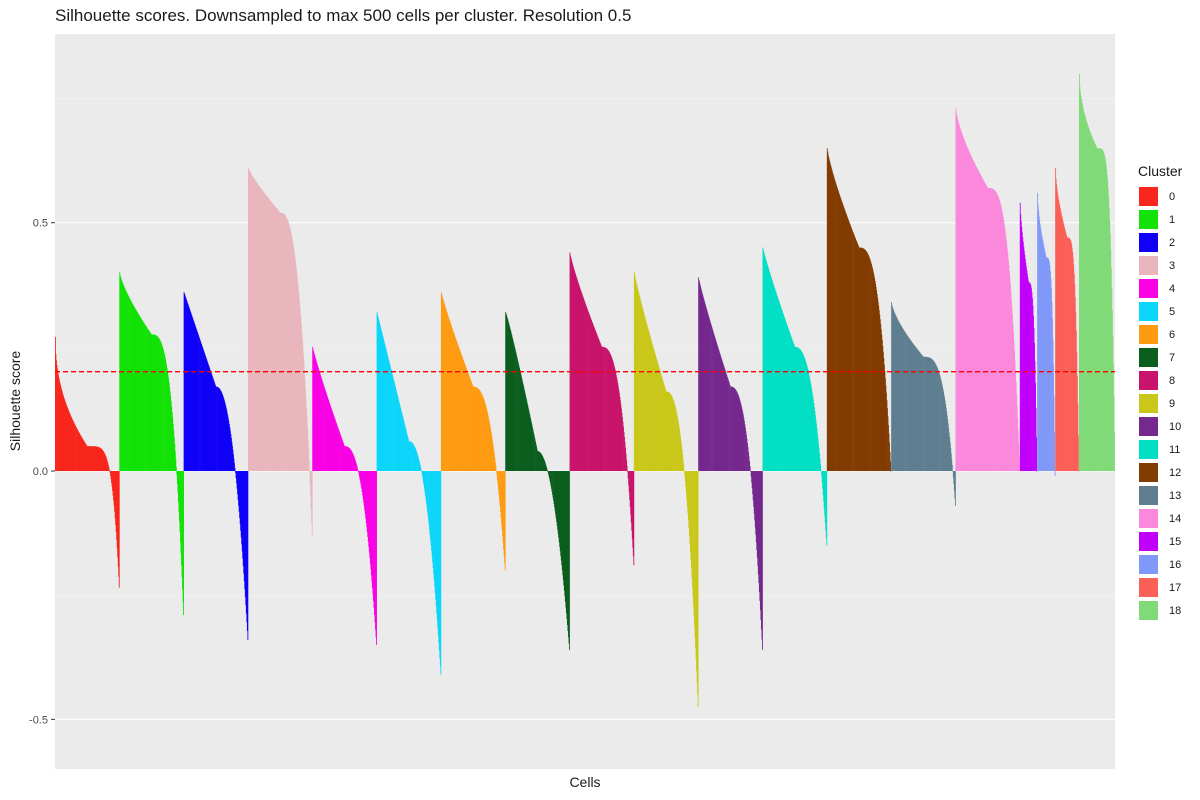  What do you see at coordinates (1175, 587) in the screenshot?
I see `legend-label: 17` at bounding box center [1175, 587].